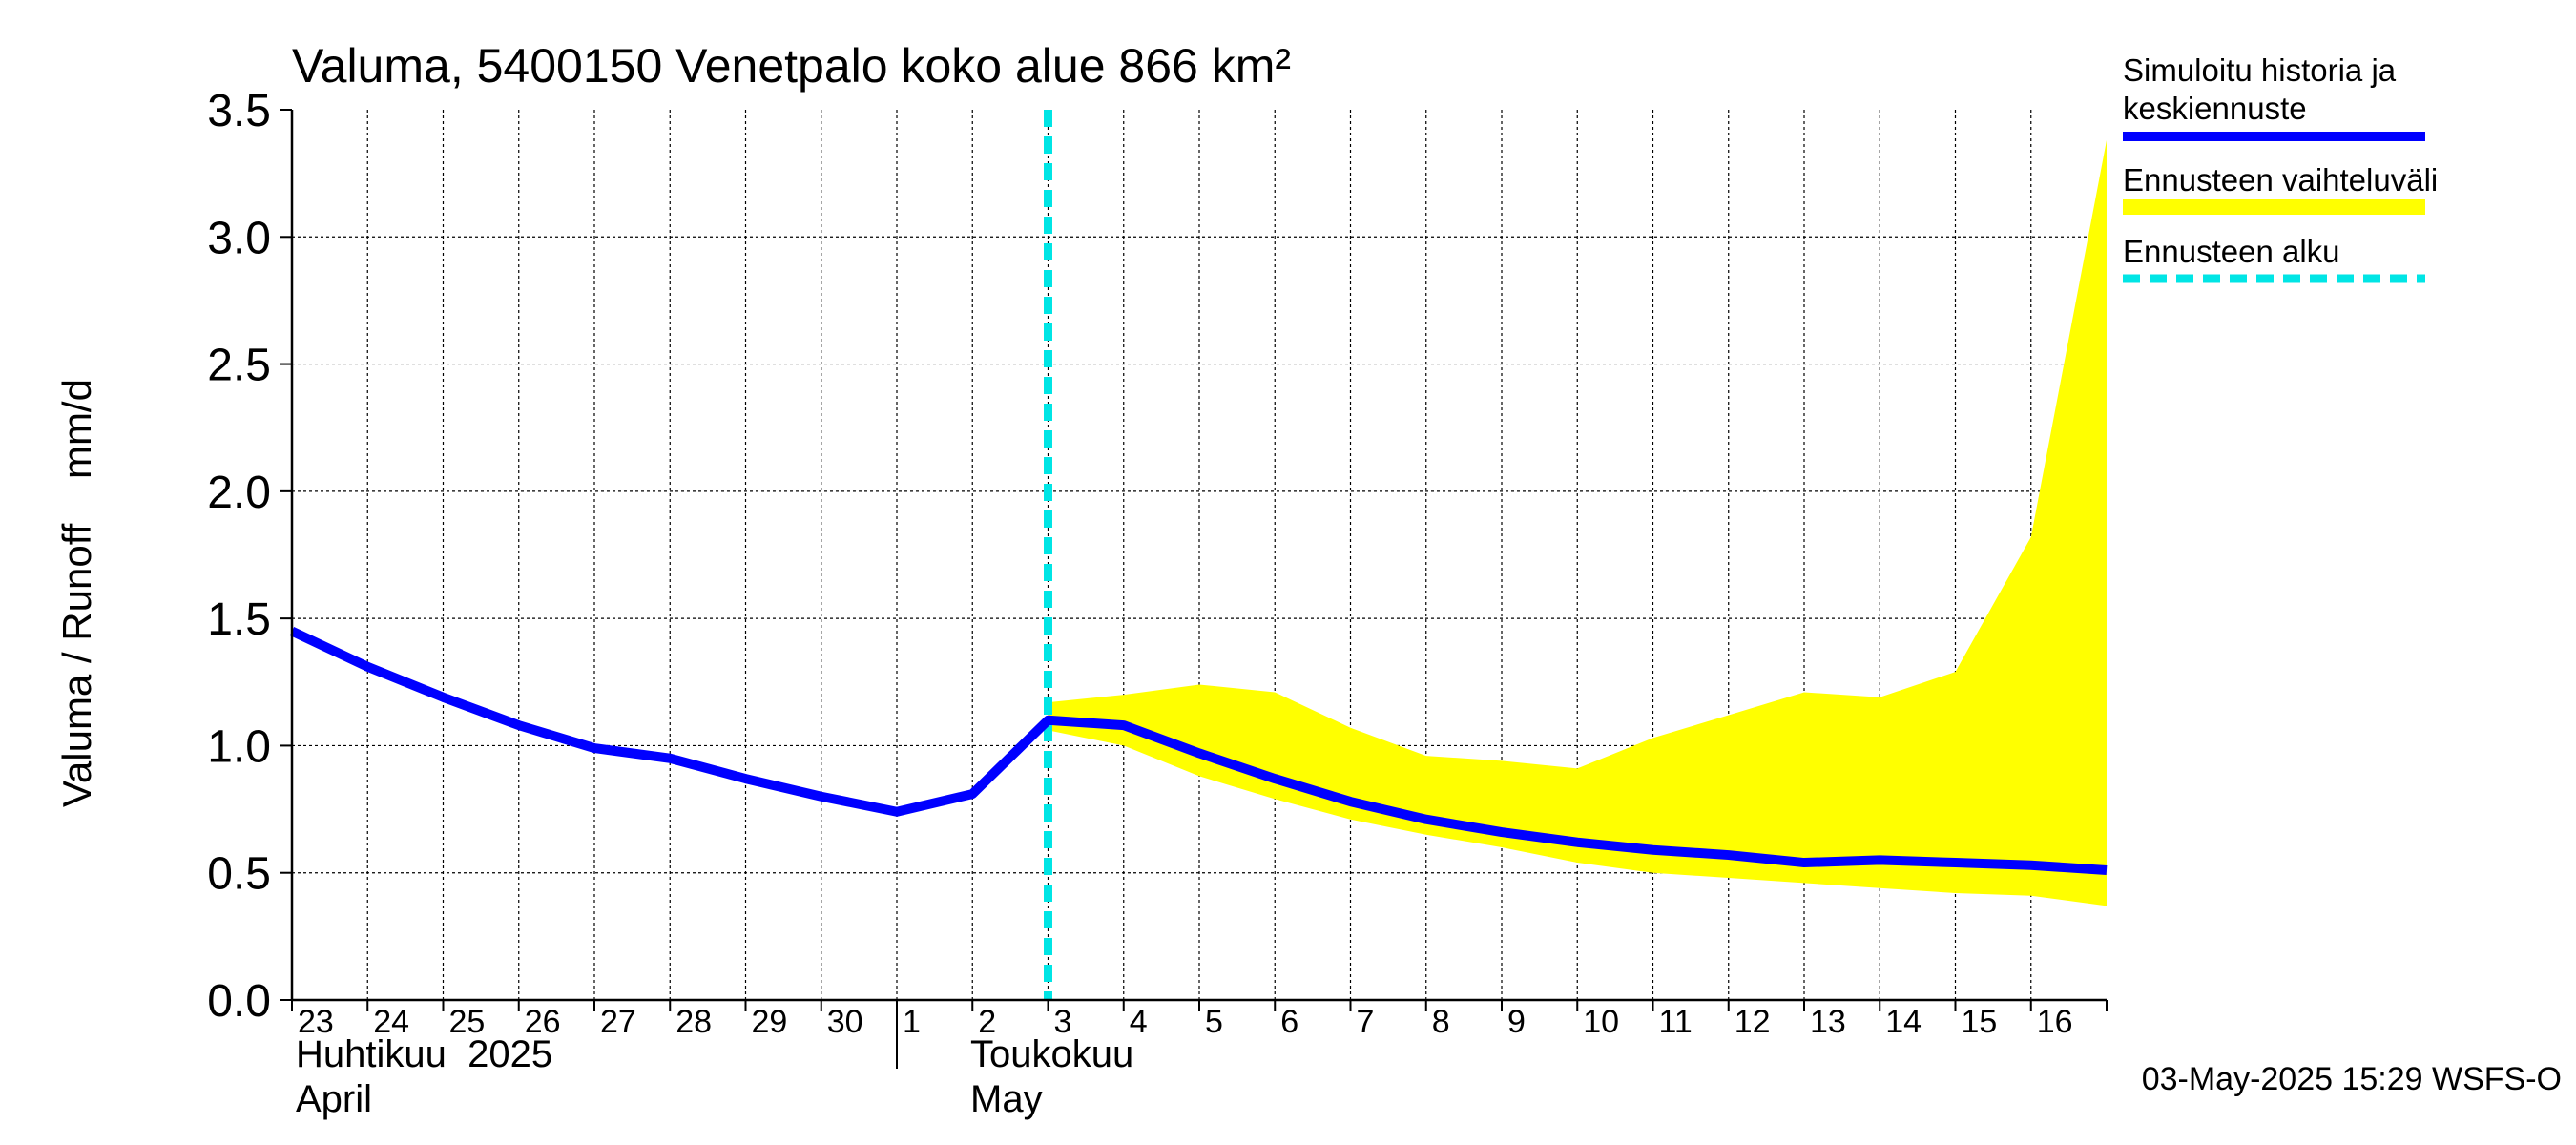 This screenshot has width=2576, height=1145. Describe the element at coordinates (912, 1022) in the screenshot. I see `x-tick-label: 1` at that location.